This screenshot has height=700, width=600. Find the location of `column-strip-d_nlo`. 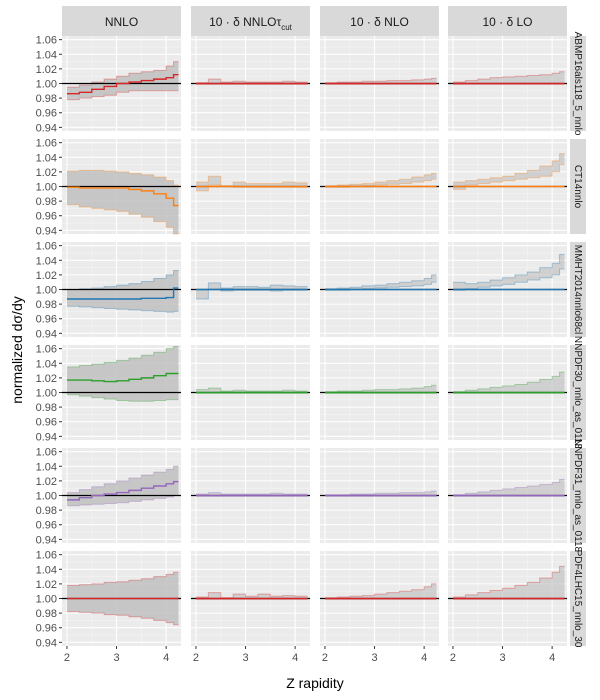

column-strip-d_nlo is located at coordinates (379, 21).